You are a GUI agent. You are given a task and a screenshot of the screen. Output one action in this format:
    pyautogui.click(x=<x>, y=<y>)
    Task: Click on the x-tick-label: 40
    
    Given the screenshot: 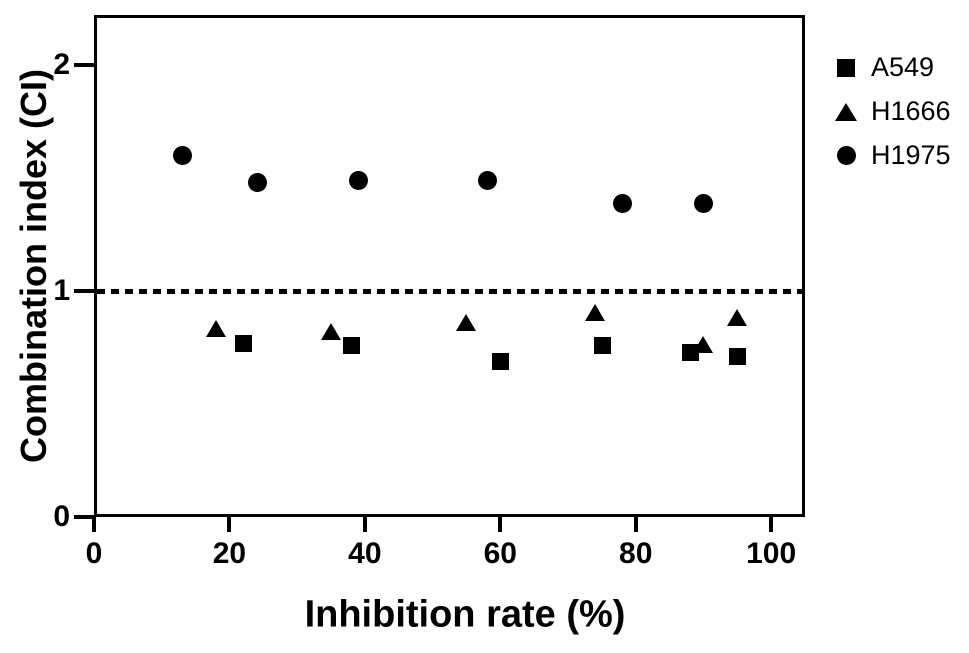 What is the action you would take?
    pyautogui.click(x=365, y=553)
    